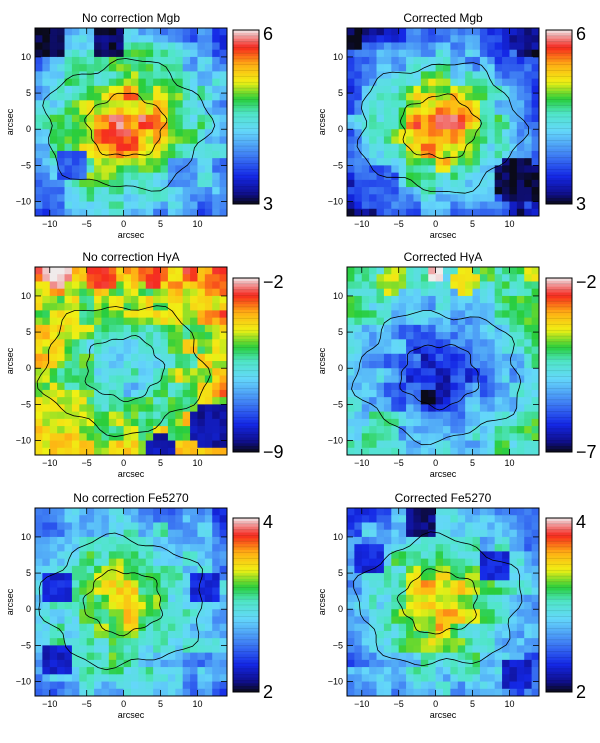  What do you see at coordinates (131, 122) in the screenshot?
I see `plot-frame` at bounding box center [131, 122].